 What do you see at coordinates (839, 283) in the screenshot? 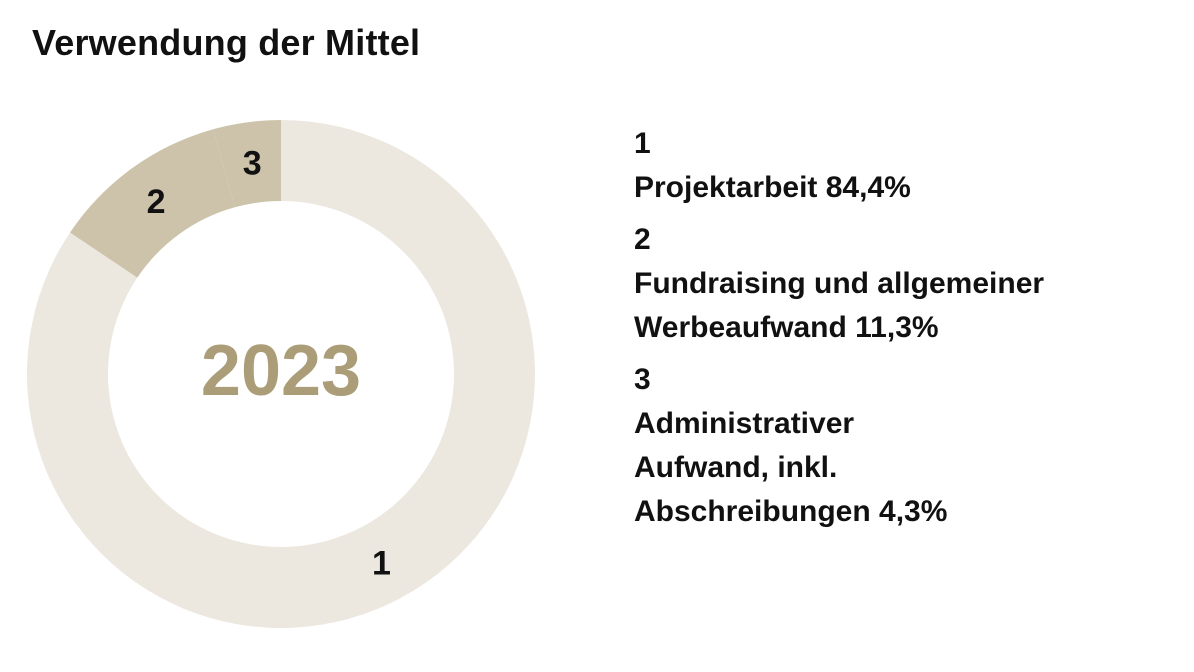
I see `legend-text: Fundraising und allgemeiner` at bounding box center [839, 283].